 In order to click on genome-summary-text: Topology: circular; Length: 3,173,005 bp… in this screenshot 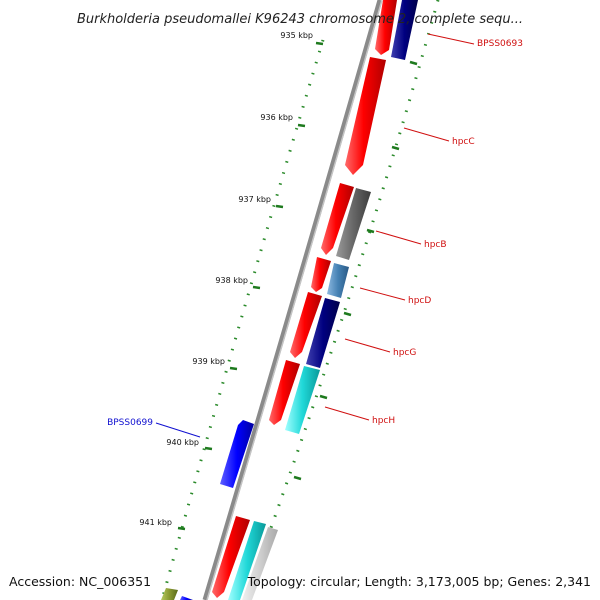, I will do `click(419, 581)`.